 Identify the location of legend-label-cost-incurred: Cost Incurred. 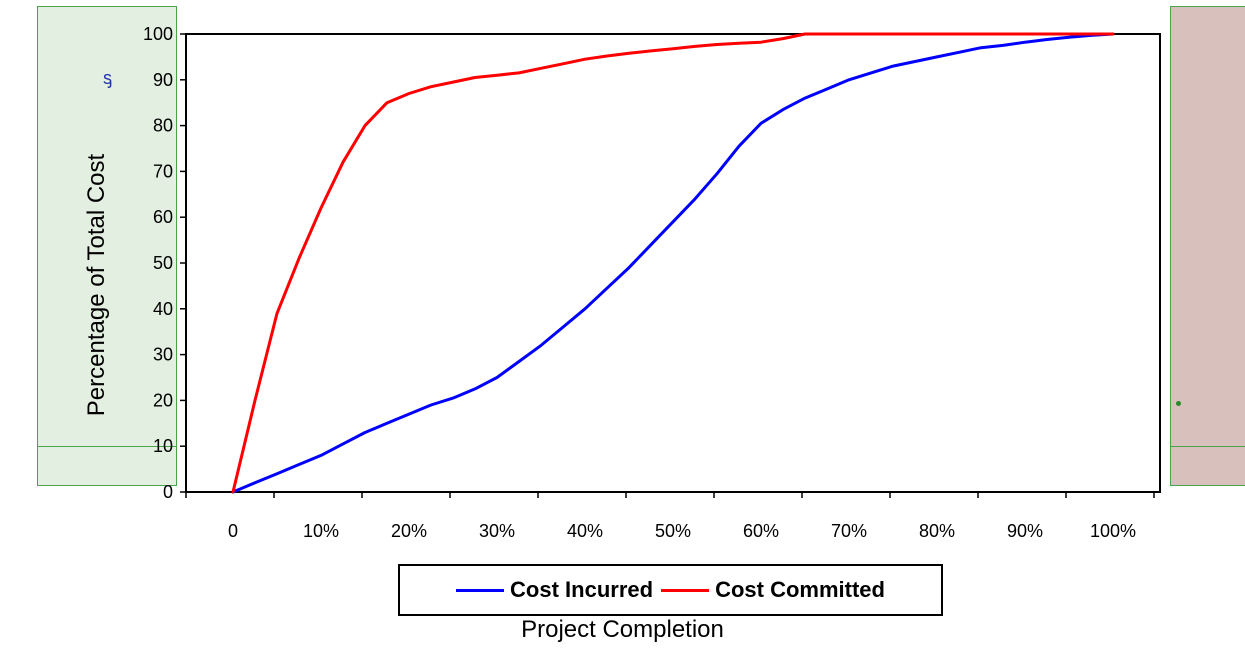
(582, 589).